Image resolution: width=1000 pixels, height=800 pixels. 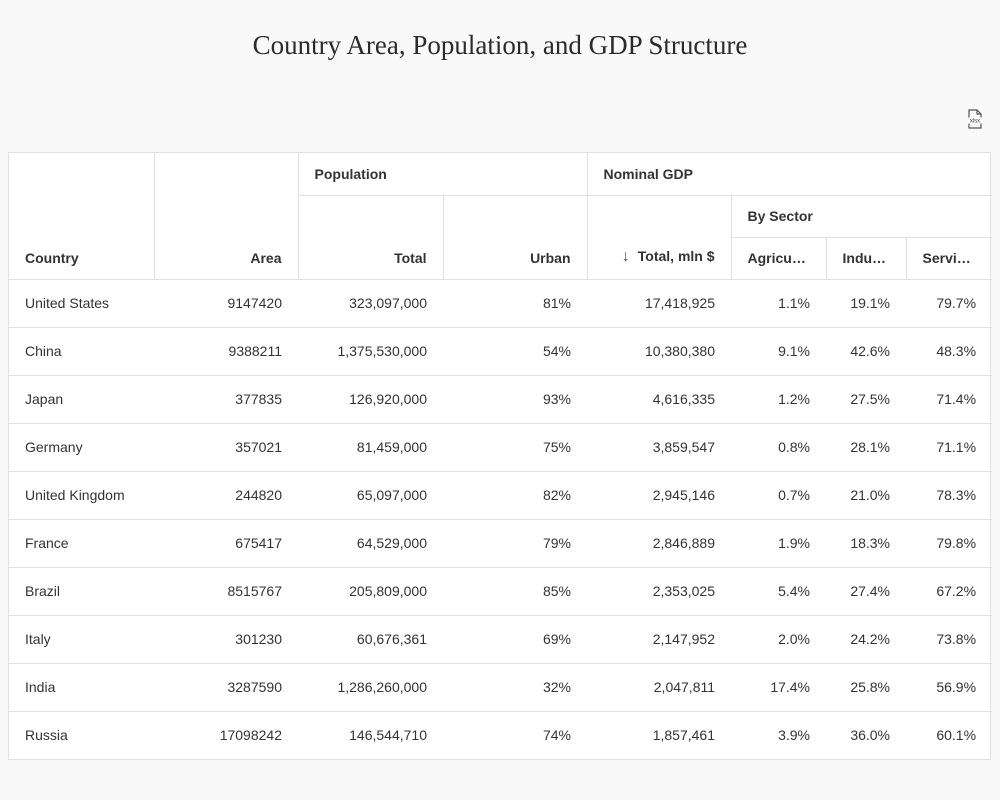 I want to click on cell-gdp-total: 1,857,461, so click(x=659, y=734).